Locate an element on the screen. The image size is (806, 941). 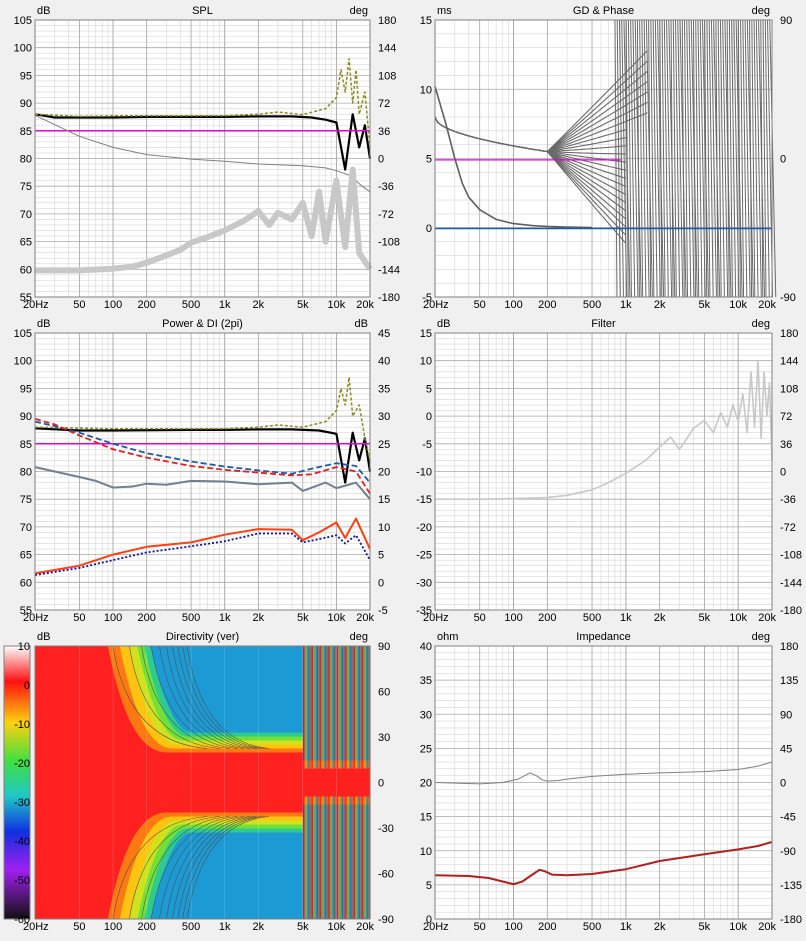
right-unit-label: dB is located at coordinates (361, 324).